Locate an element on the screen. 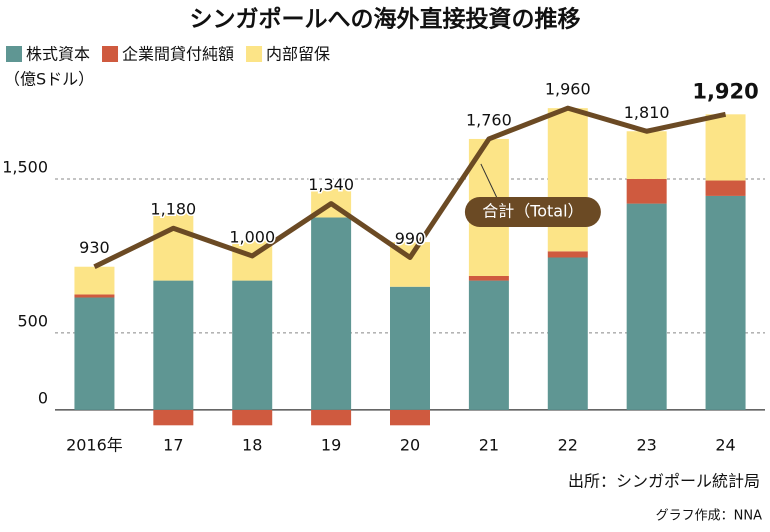 The width and height of the screenshot is (770, 532). data-label: 1,760 is located at coordinates (489, 119).